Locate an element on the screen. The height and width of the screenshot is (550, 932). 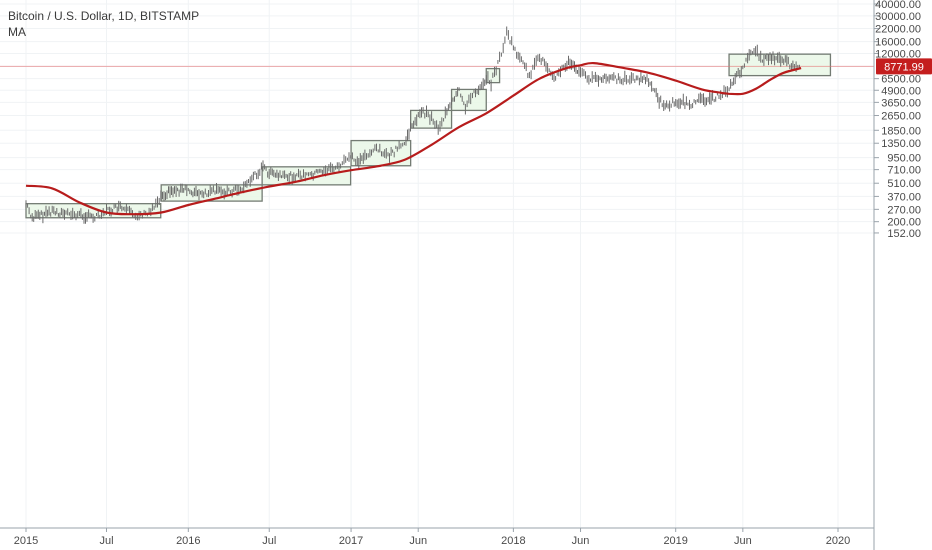
price-tag-label: 8771.99 is located at coordinates (904, 67).